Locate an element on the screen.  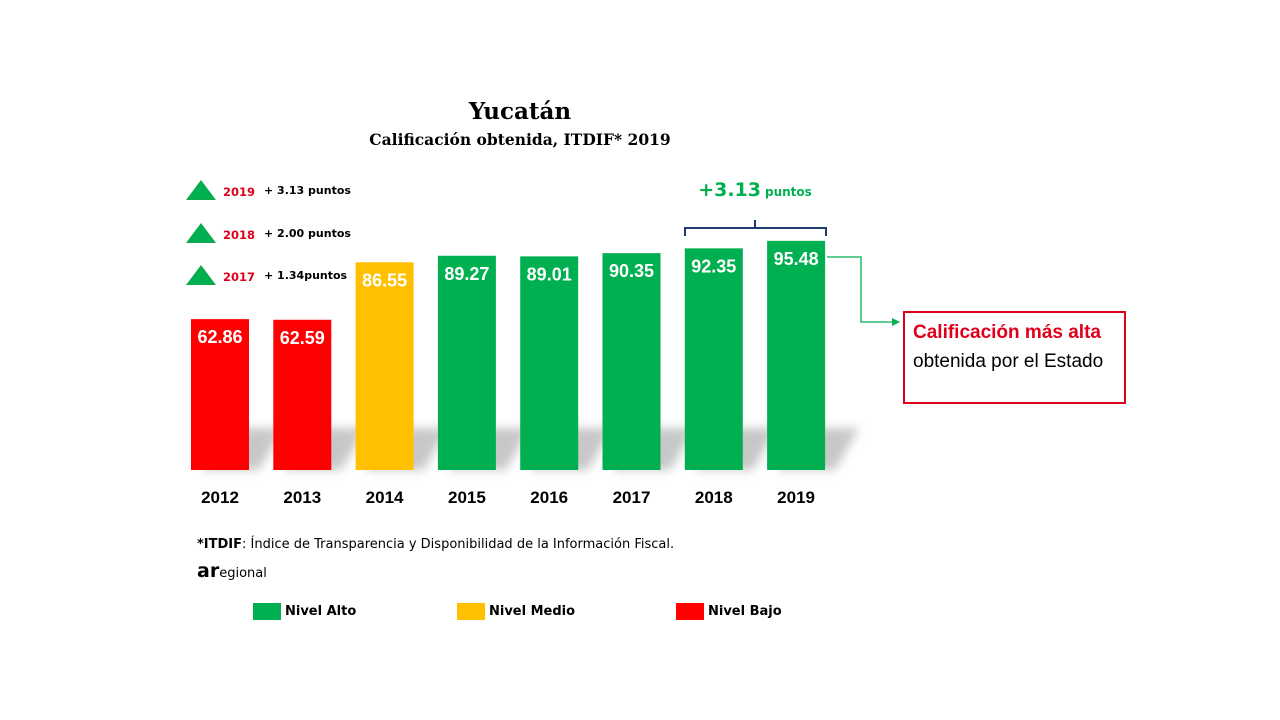
bar-value-label: 89.27 is located at coordinates (466, 274).